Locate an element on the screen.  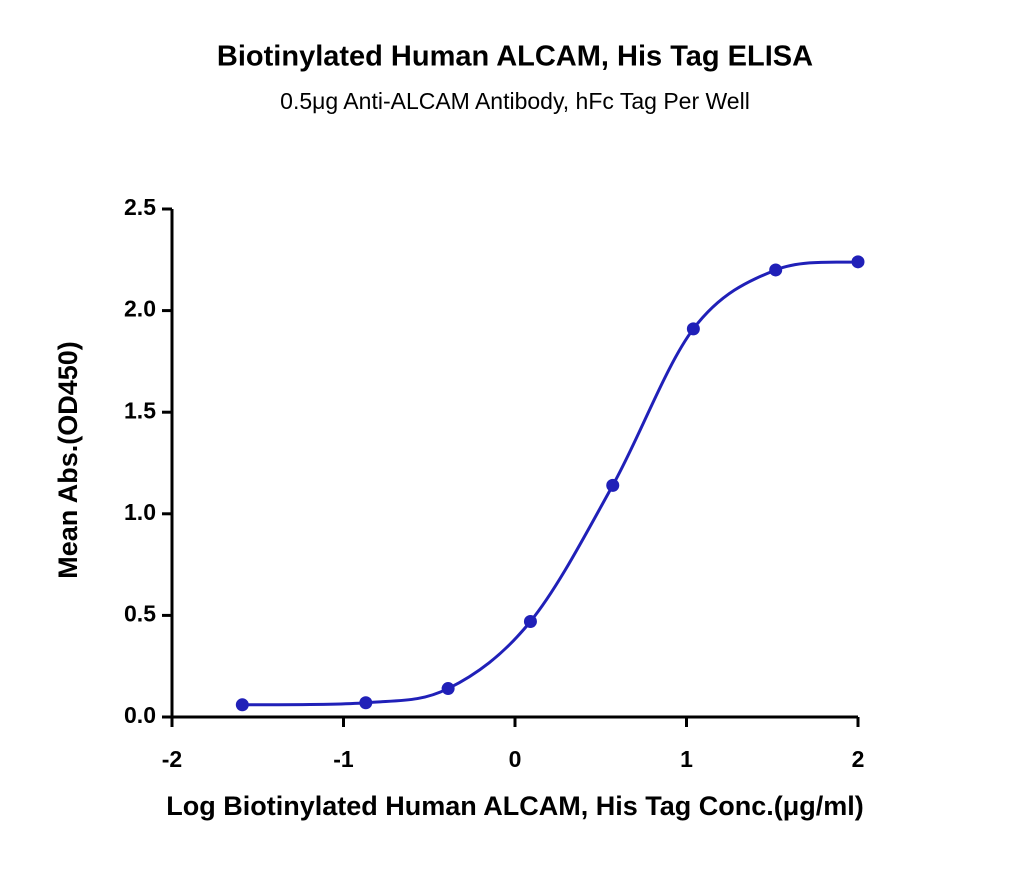
x-tick-label: 2 is located at coordinates (858, 759).